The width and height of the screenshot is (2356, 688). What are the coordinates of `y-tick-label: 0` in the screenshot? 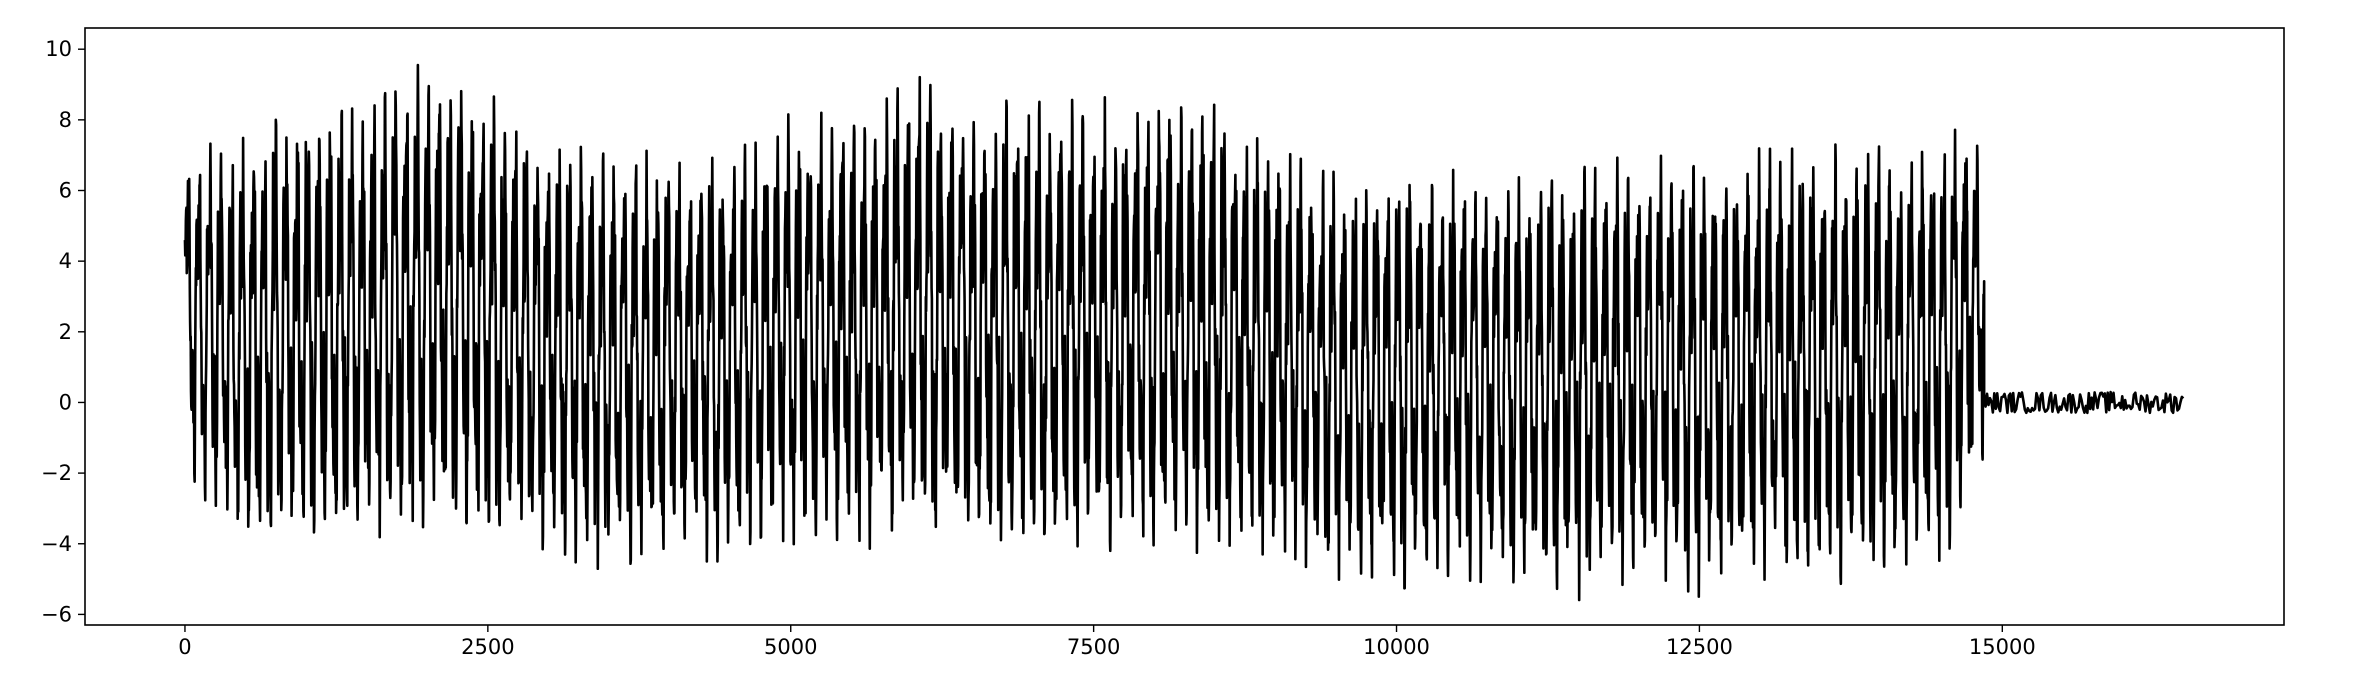 It's located at (65, 402).